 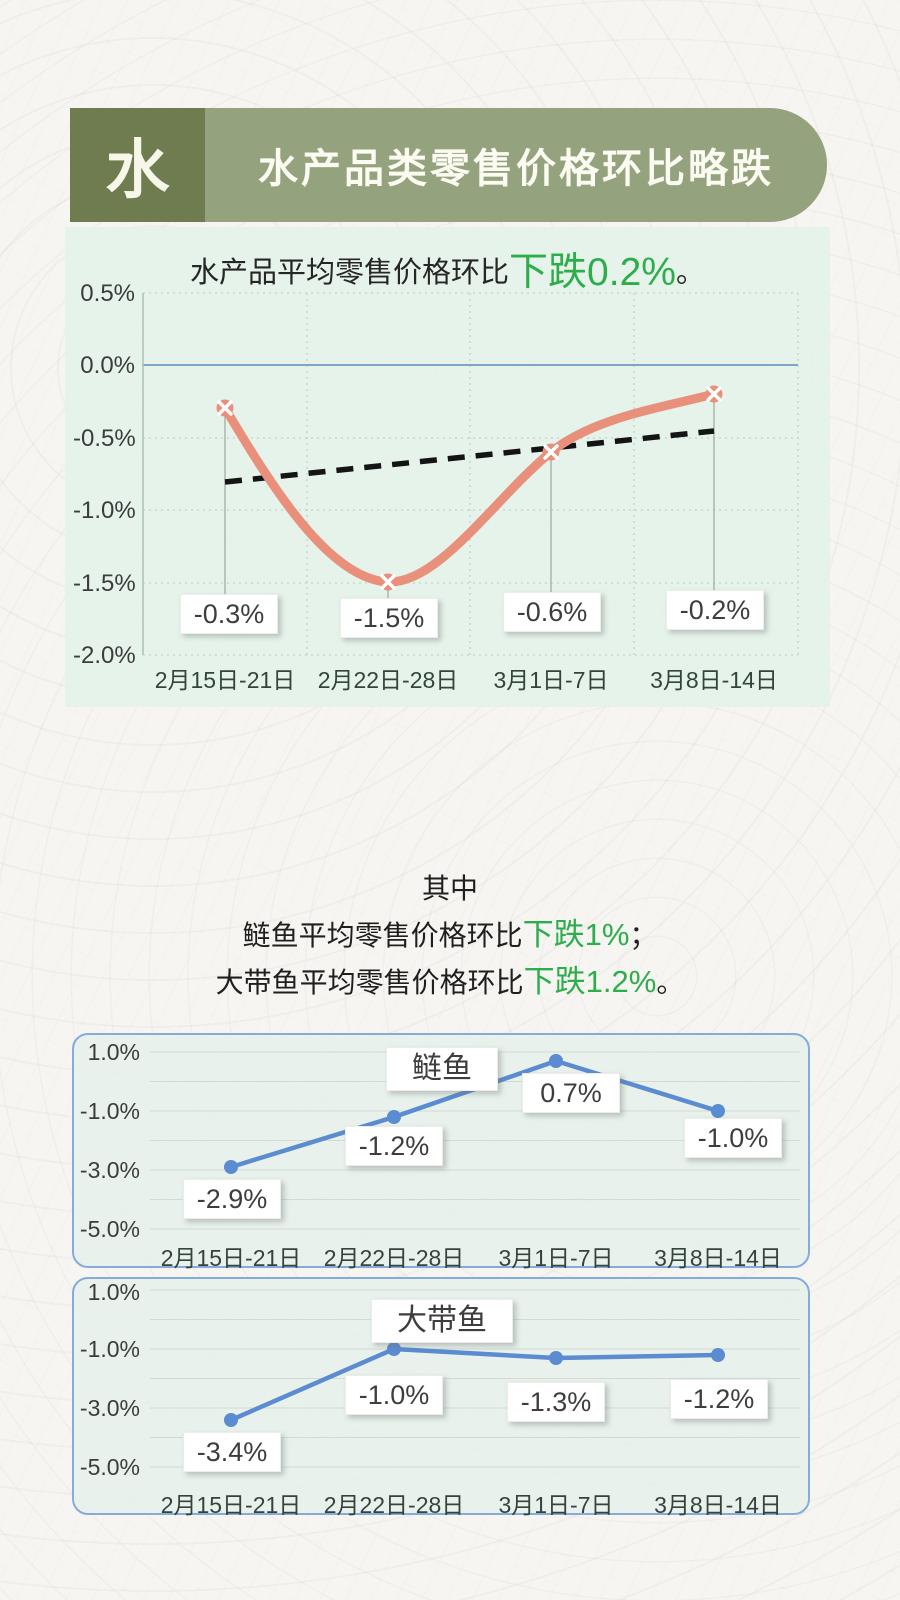 What do you see at coordinates (474, 1114) in the screenshot?
I see `lianyu-markers` at bounding box center [474, 1114].